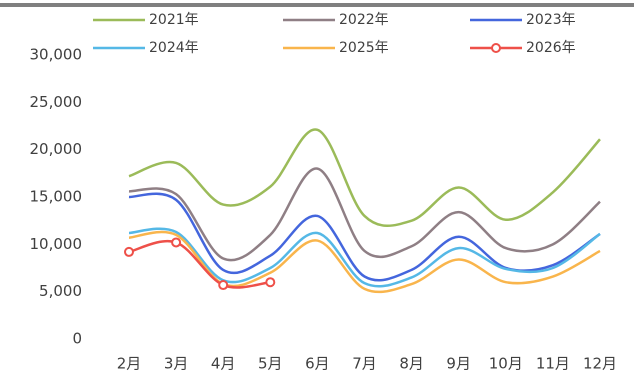 This screenshot has height=381, width=634. What do you see at coordinates (496, 48) in the screenshot?
I see `legend-marker` at bounding box center [496, 48].